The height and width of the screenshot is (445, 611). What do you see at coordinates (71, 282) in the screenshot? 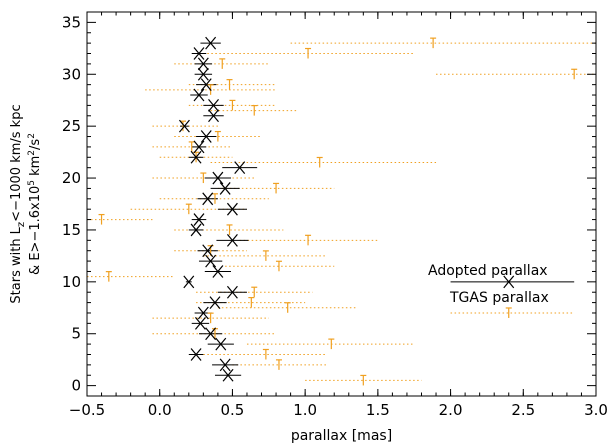
I see `y-tick-label: 10` at bounding box center [71, 282].